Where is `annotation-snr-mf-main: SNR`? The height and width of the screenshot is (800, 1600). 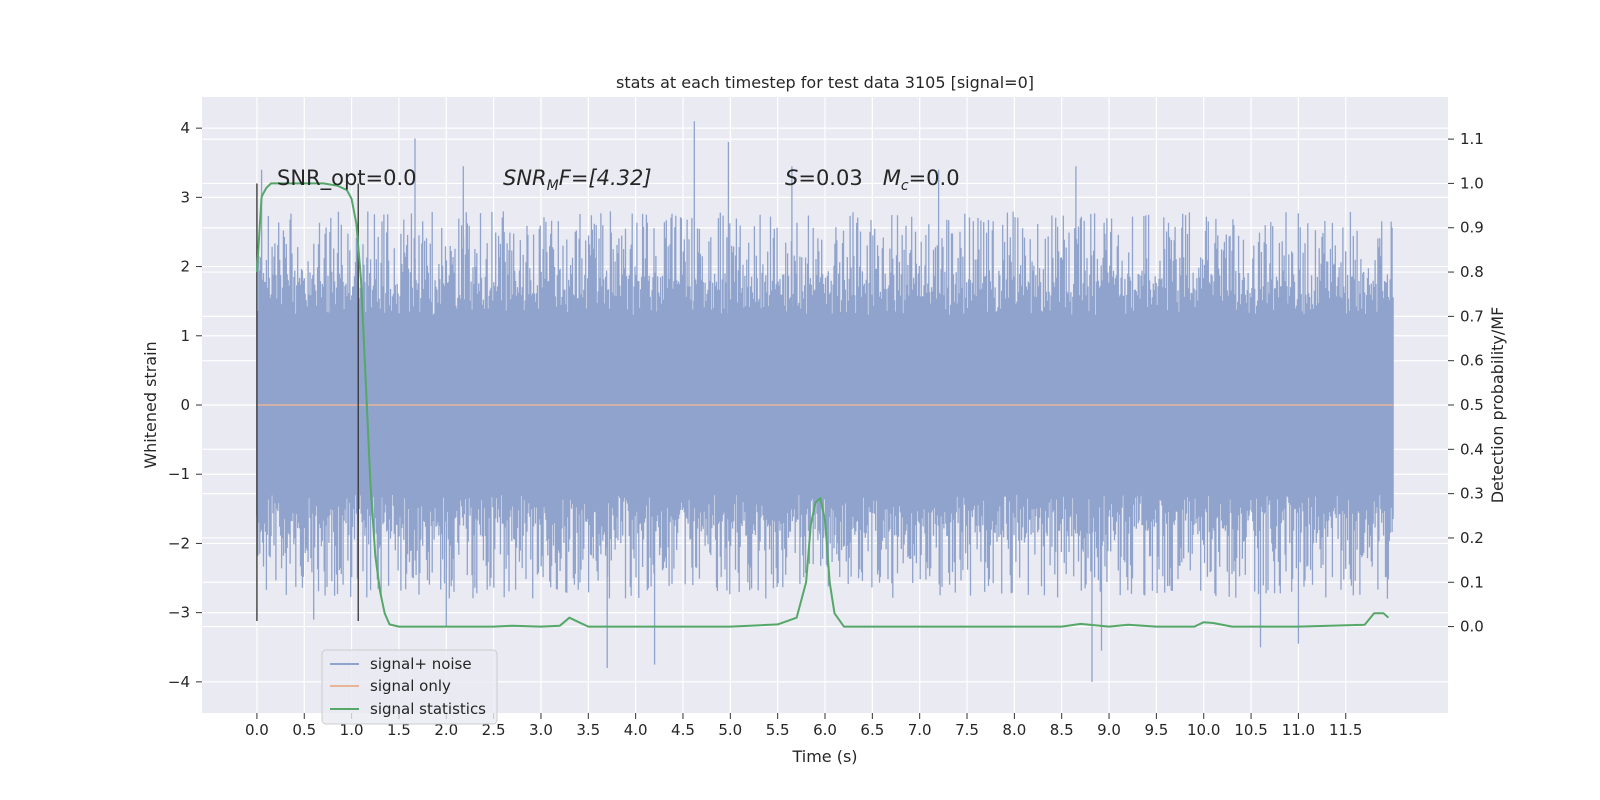
annotation-snr-mf-main: SNR is located at coordinates (525, 178).